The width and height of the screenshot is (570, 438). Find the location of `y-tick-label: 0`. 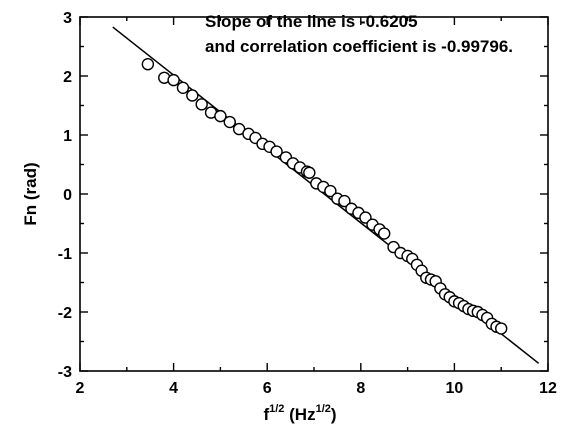

y-tick-label: 0 is located at coordinates (67, 195).